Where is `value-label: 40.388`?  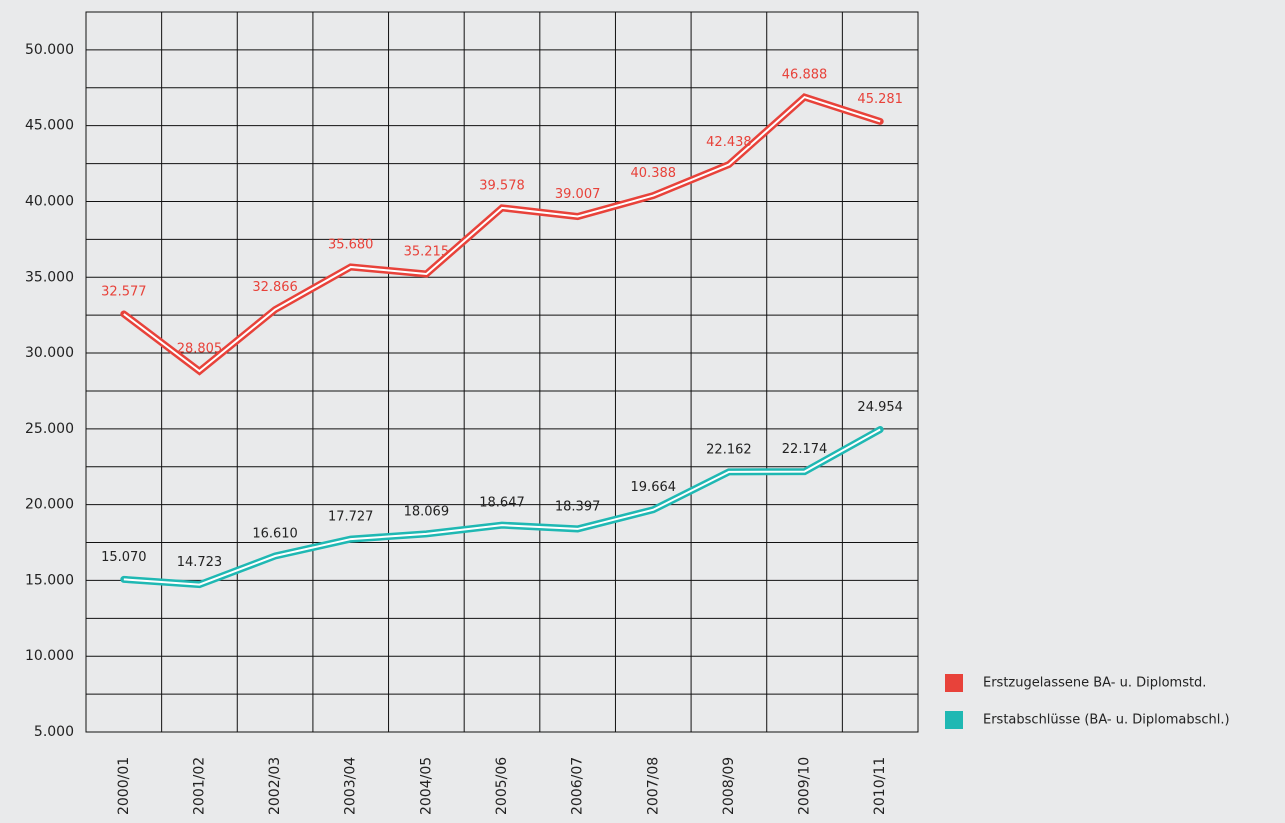 value-label: 40.388 is located at coordinates (654, 173).